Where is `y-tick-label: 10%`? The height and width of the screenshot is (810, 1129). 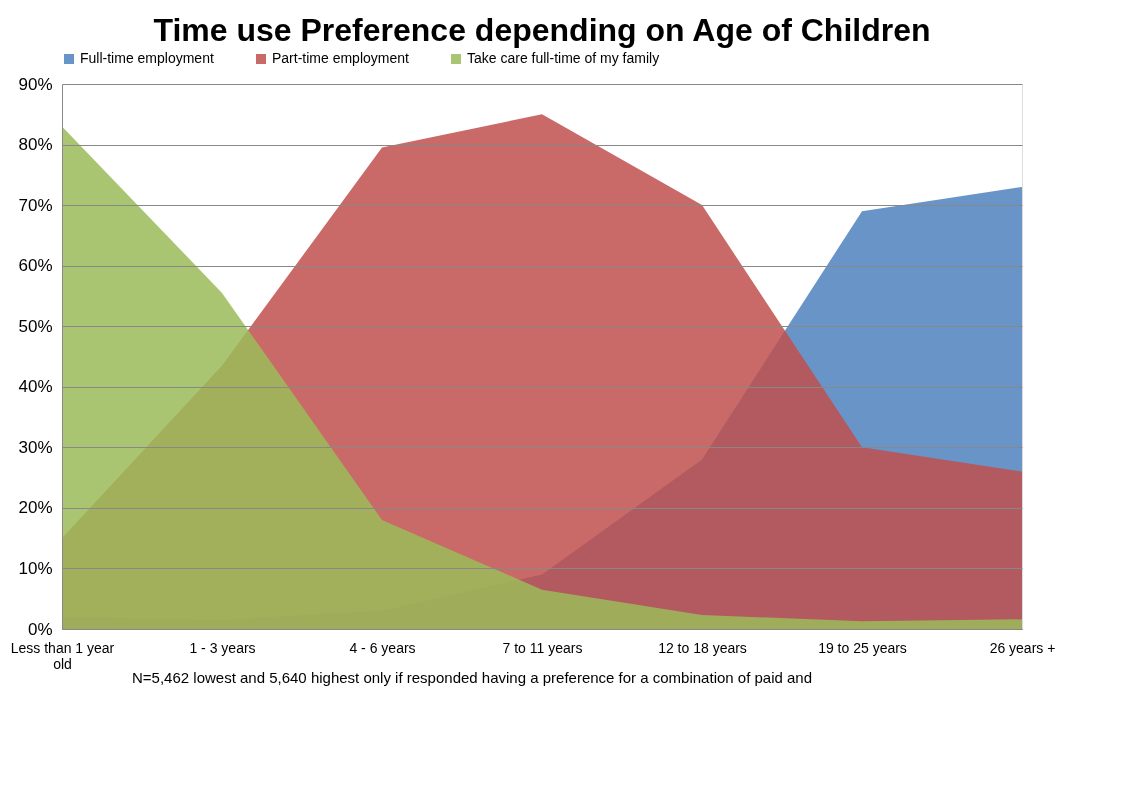
y-tick-label: 10% is located at coordinates (35, 568).